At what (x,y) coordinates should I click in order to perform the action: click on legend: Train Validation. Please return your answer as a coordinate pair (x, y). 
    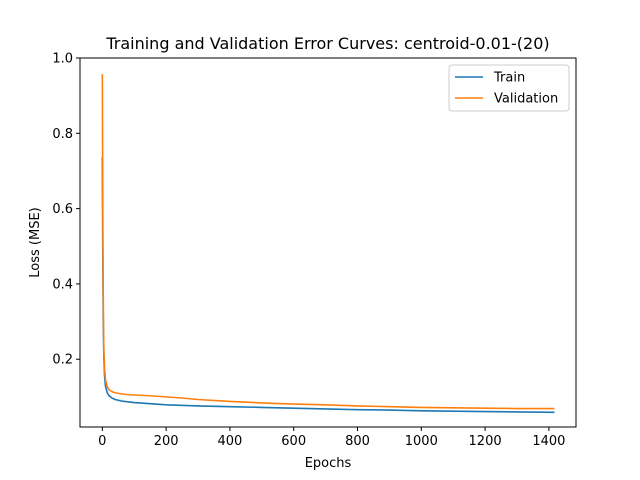
    Looking at the image, I should click on (509, 88).